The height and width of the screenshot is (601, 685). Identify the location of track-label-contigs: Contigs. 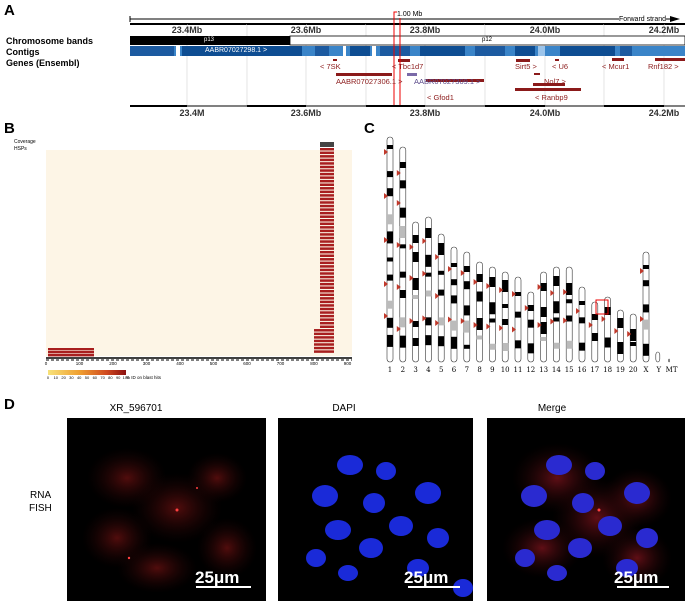
(23, 52).